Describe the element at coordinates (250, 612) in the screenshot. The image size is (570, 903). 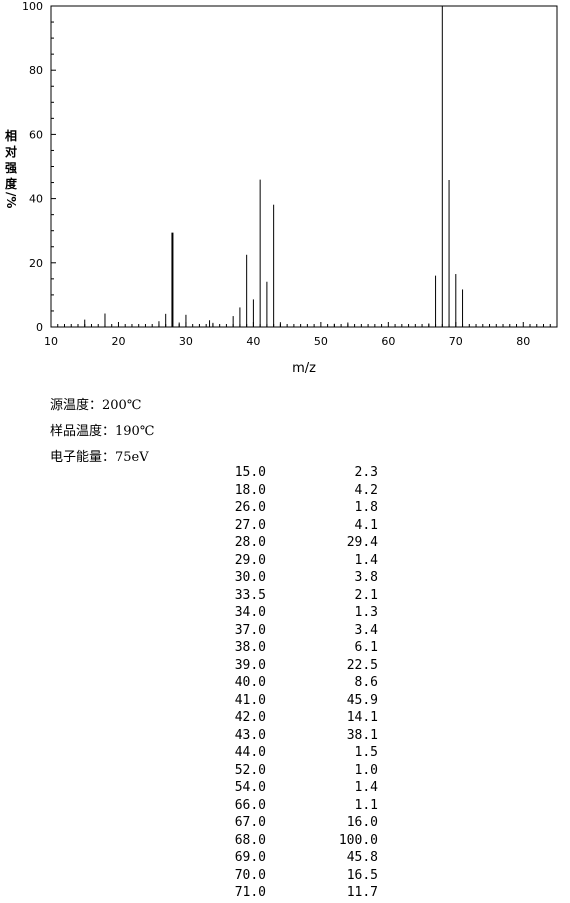
I see `mz-value: 34.0` at that location.